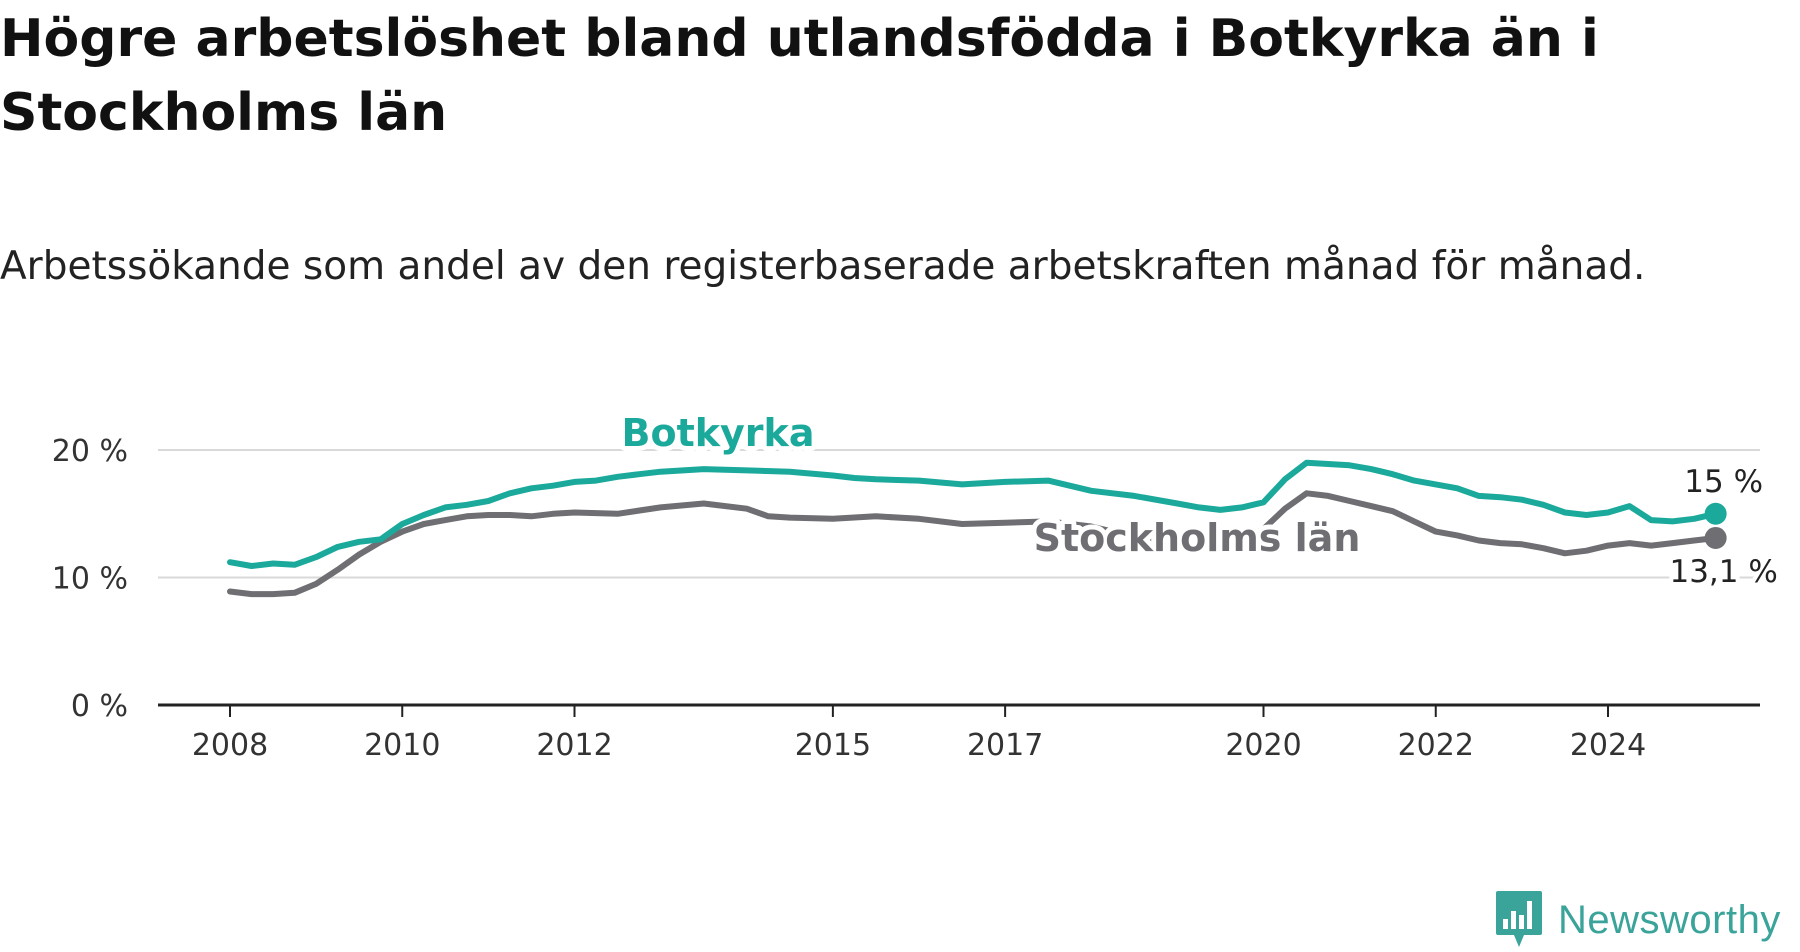 The width and height of the screenshot is (1800, 952). Describe the element at coordinates (1669, 919) in the screenshot. I see `brand-name: Newsworthy` at that location.